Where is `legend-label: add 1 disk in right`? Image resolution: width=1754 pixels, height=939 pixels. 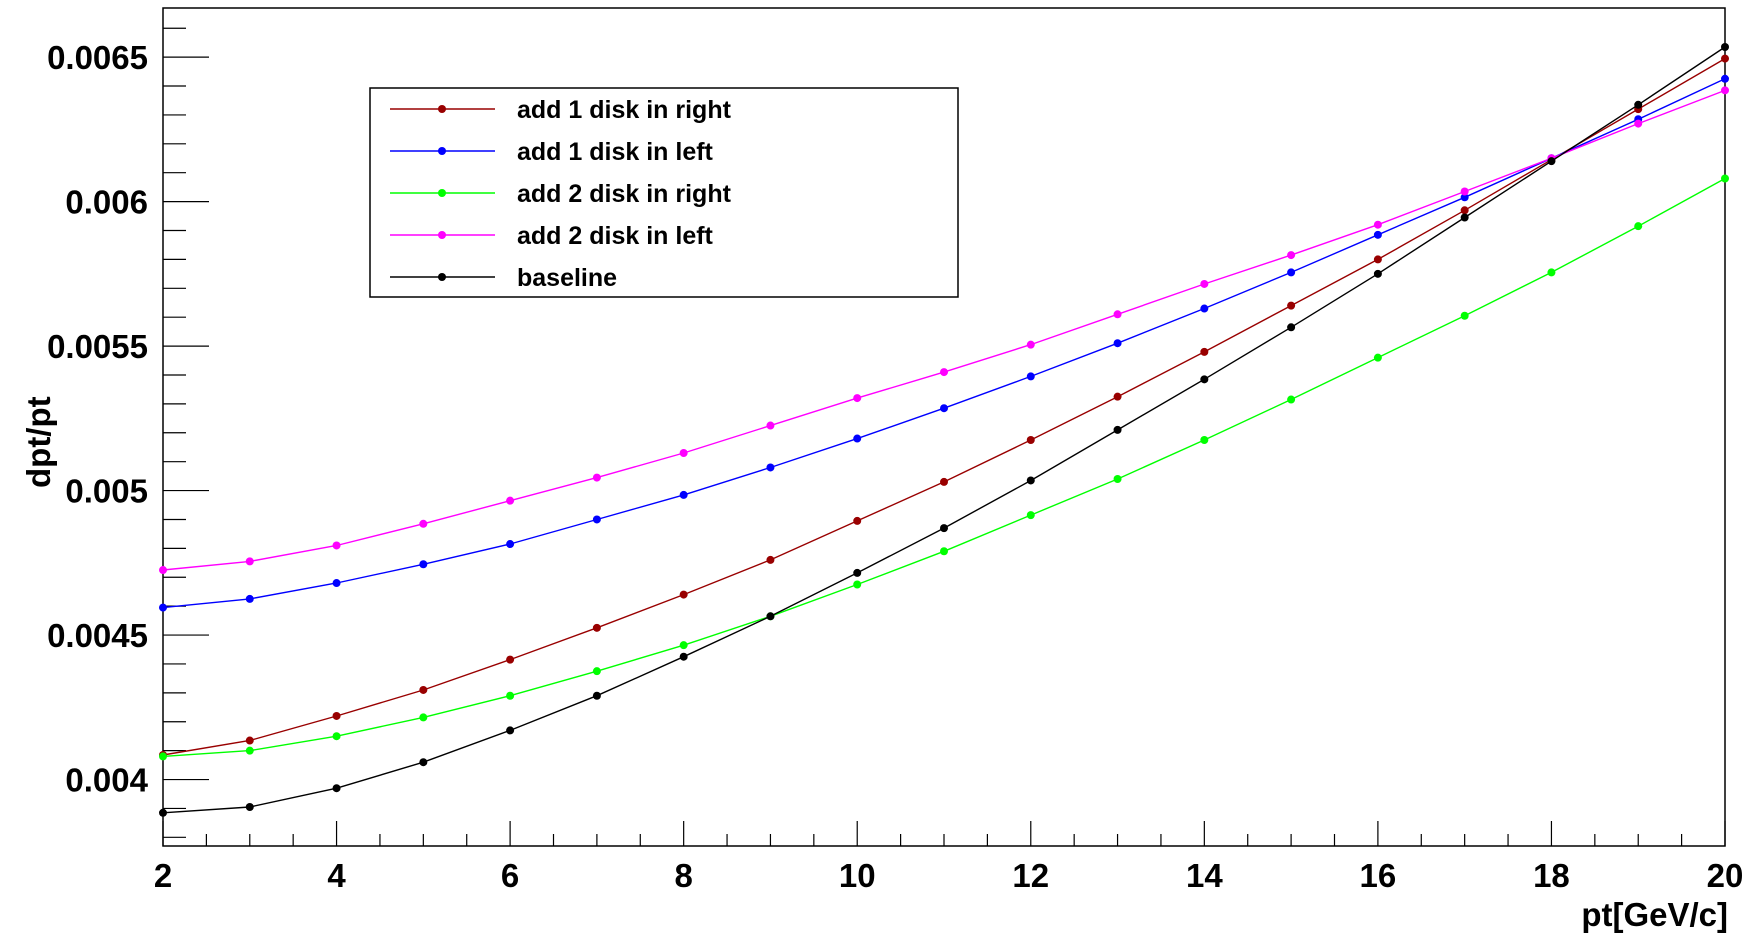 legend-label: add 1 disk in right is located at coordinates (624, 110).